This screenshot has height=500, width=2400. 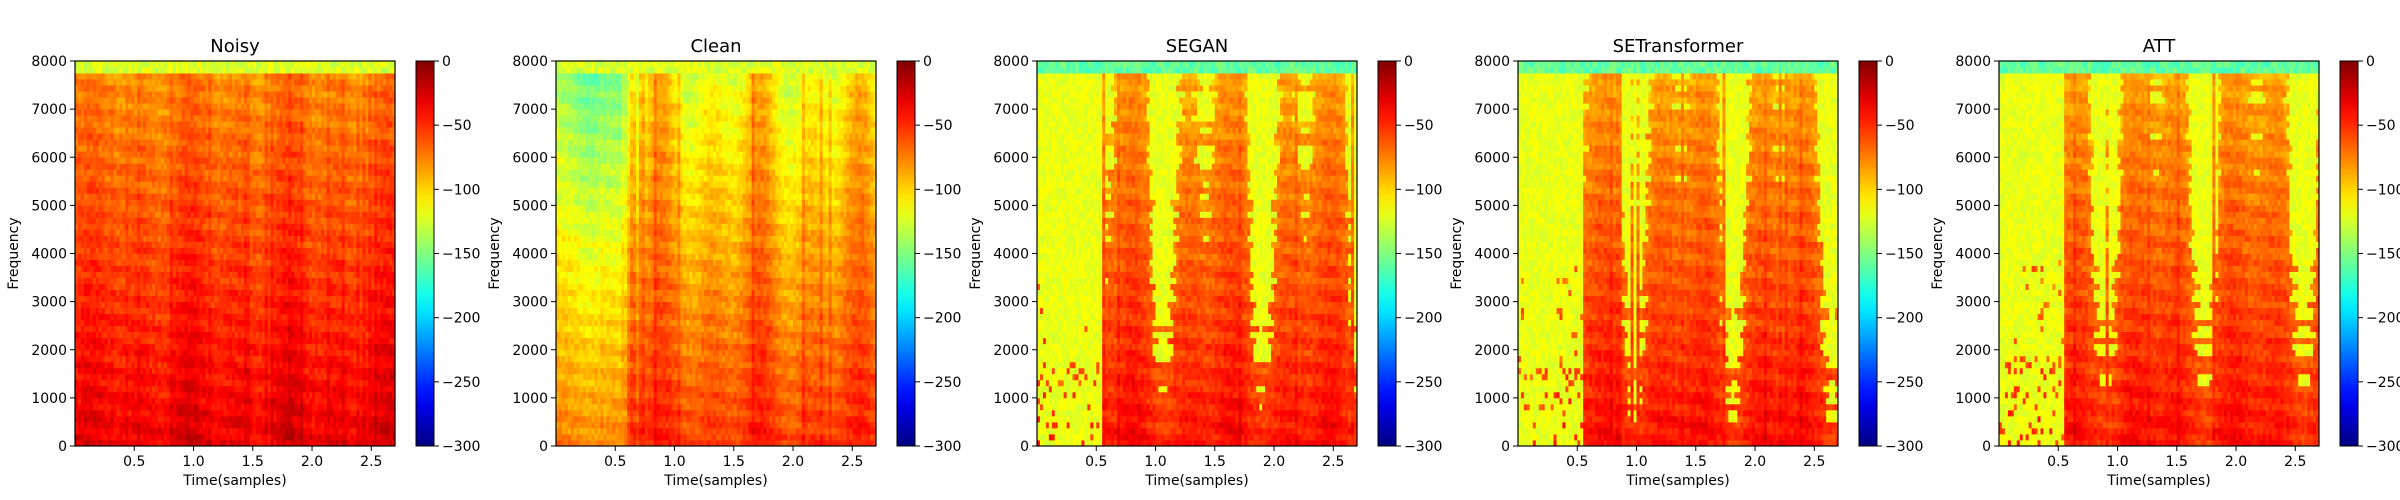 What do you see at coordinates (1197, 46) in the screenshot?
I see `panel-title: SEGAN` at bounding box center [1197, 46].